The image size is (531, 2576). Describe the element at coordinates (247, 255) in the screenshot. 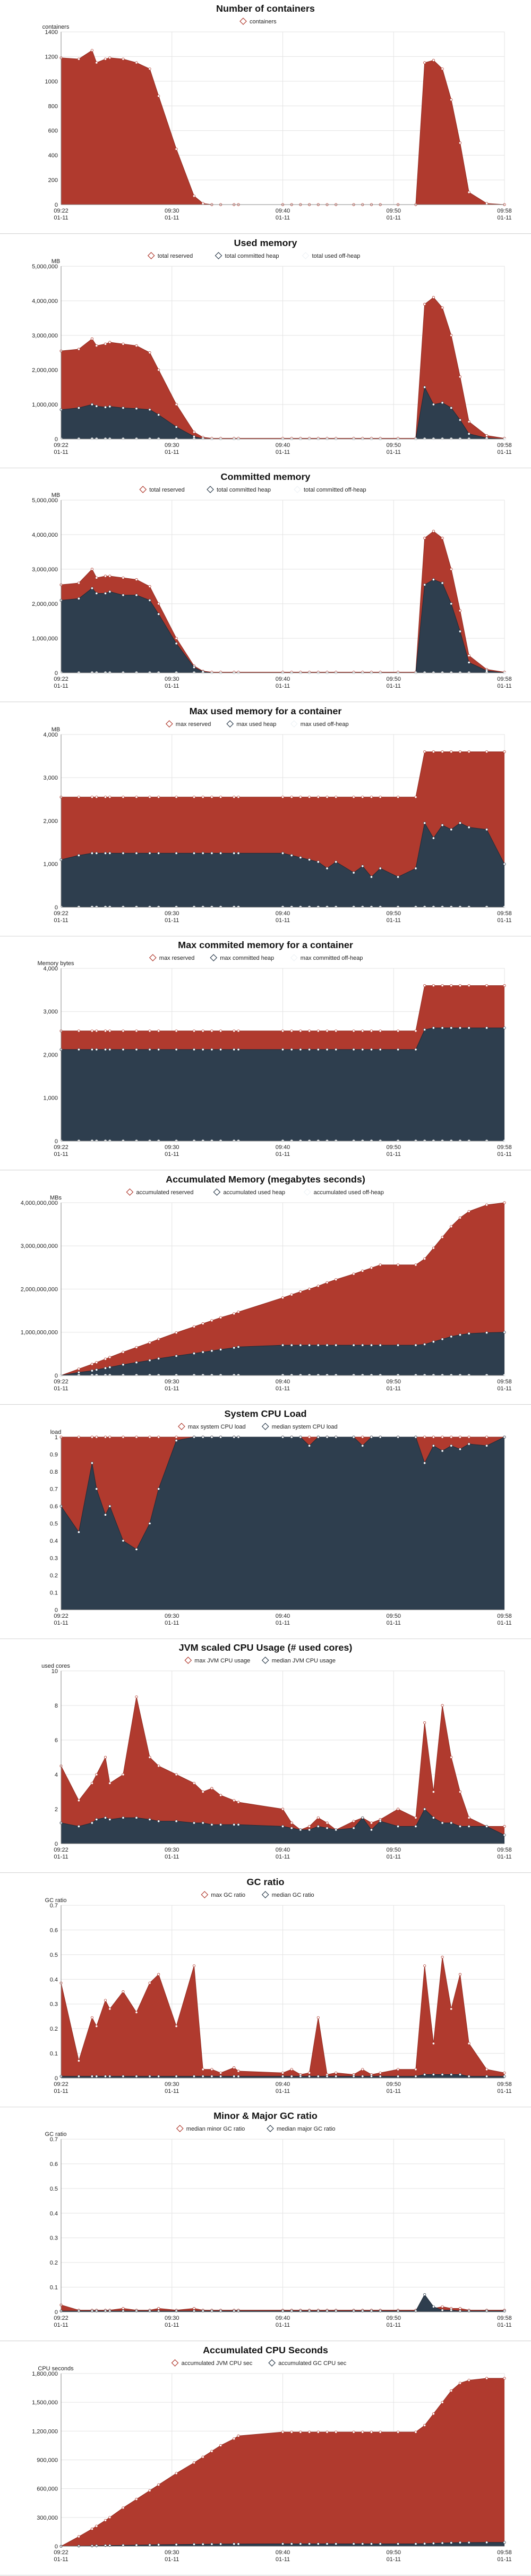

I see `legend-item: total committed heap` at that location.